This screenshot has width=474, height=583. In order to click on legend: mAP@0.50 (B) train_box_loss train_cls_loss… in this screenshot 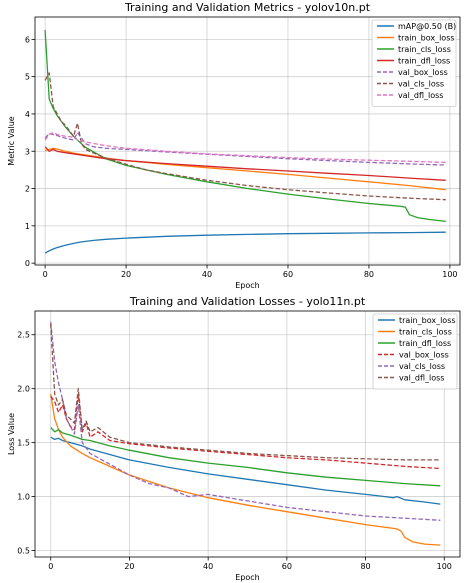, I will do `click(414, 63)`.